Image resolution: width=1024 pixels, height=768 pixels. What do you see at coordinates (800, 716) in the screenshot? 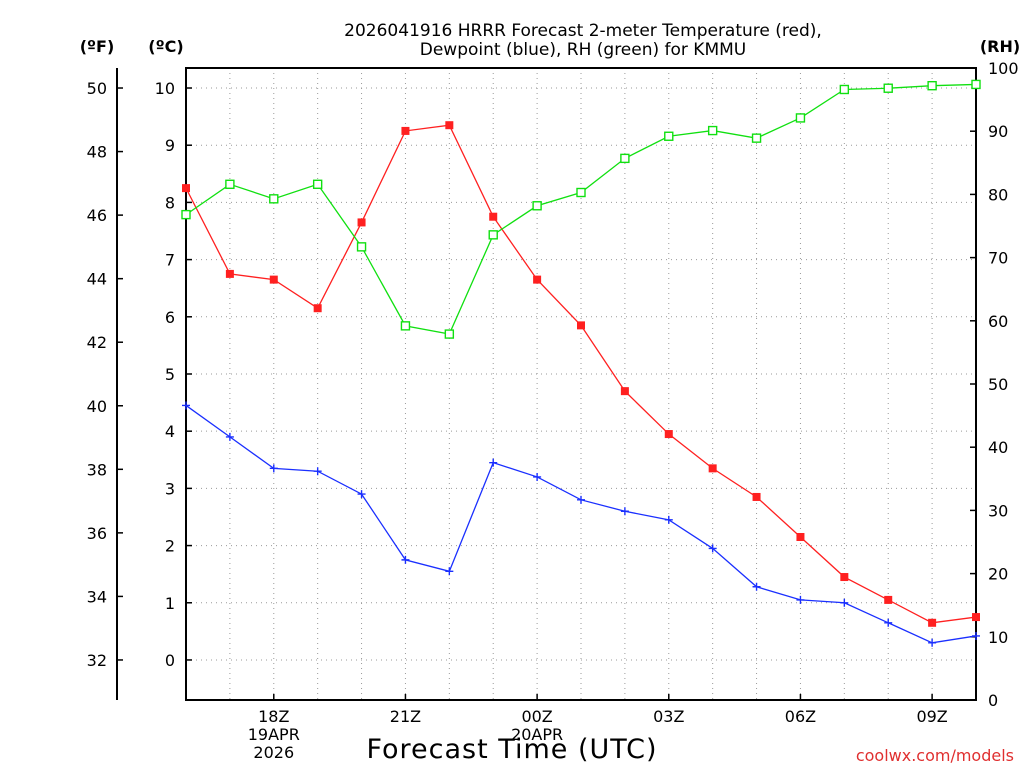
I see `x-tick-label: 06Z` at bounding box center [800, 716].